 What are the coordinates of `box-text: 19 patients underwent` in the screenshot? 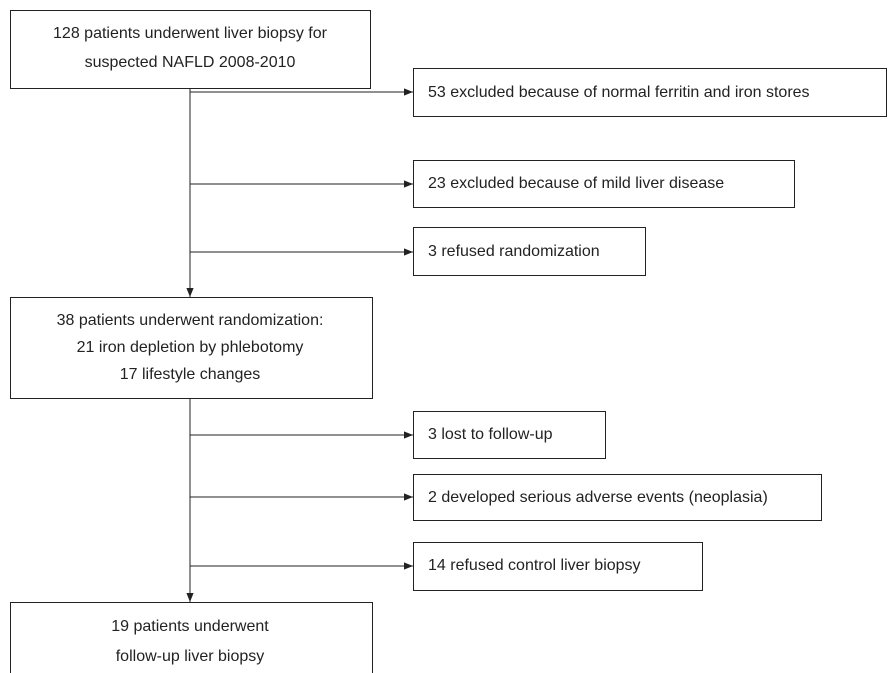 It's located at (190, 626).